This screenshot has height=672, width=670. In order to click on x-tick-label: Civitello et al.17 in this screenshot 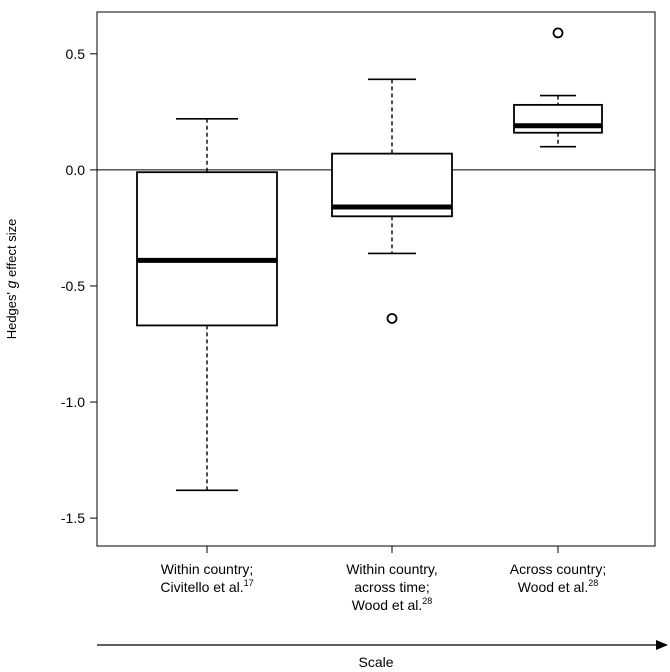, I will do `click(206, 586)`.